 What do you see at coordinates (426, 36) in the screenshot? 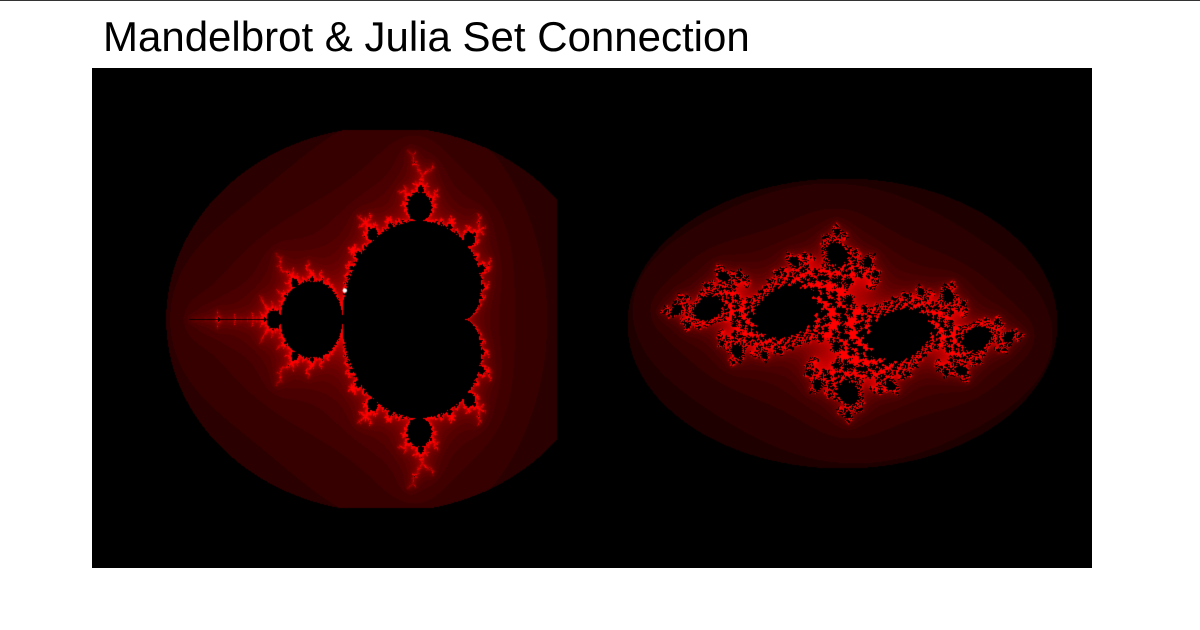
I see `page-title: Mandelbrot & Julia Set Connection` at bounding box center [426, 36].